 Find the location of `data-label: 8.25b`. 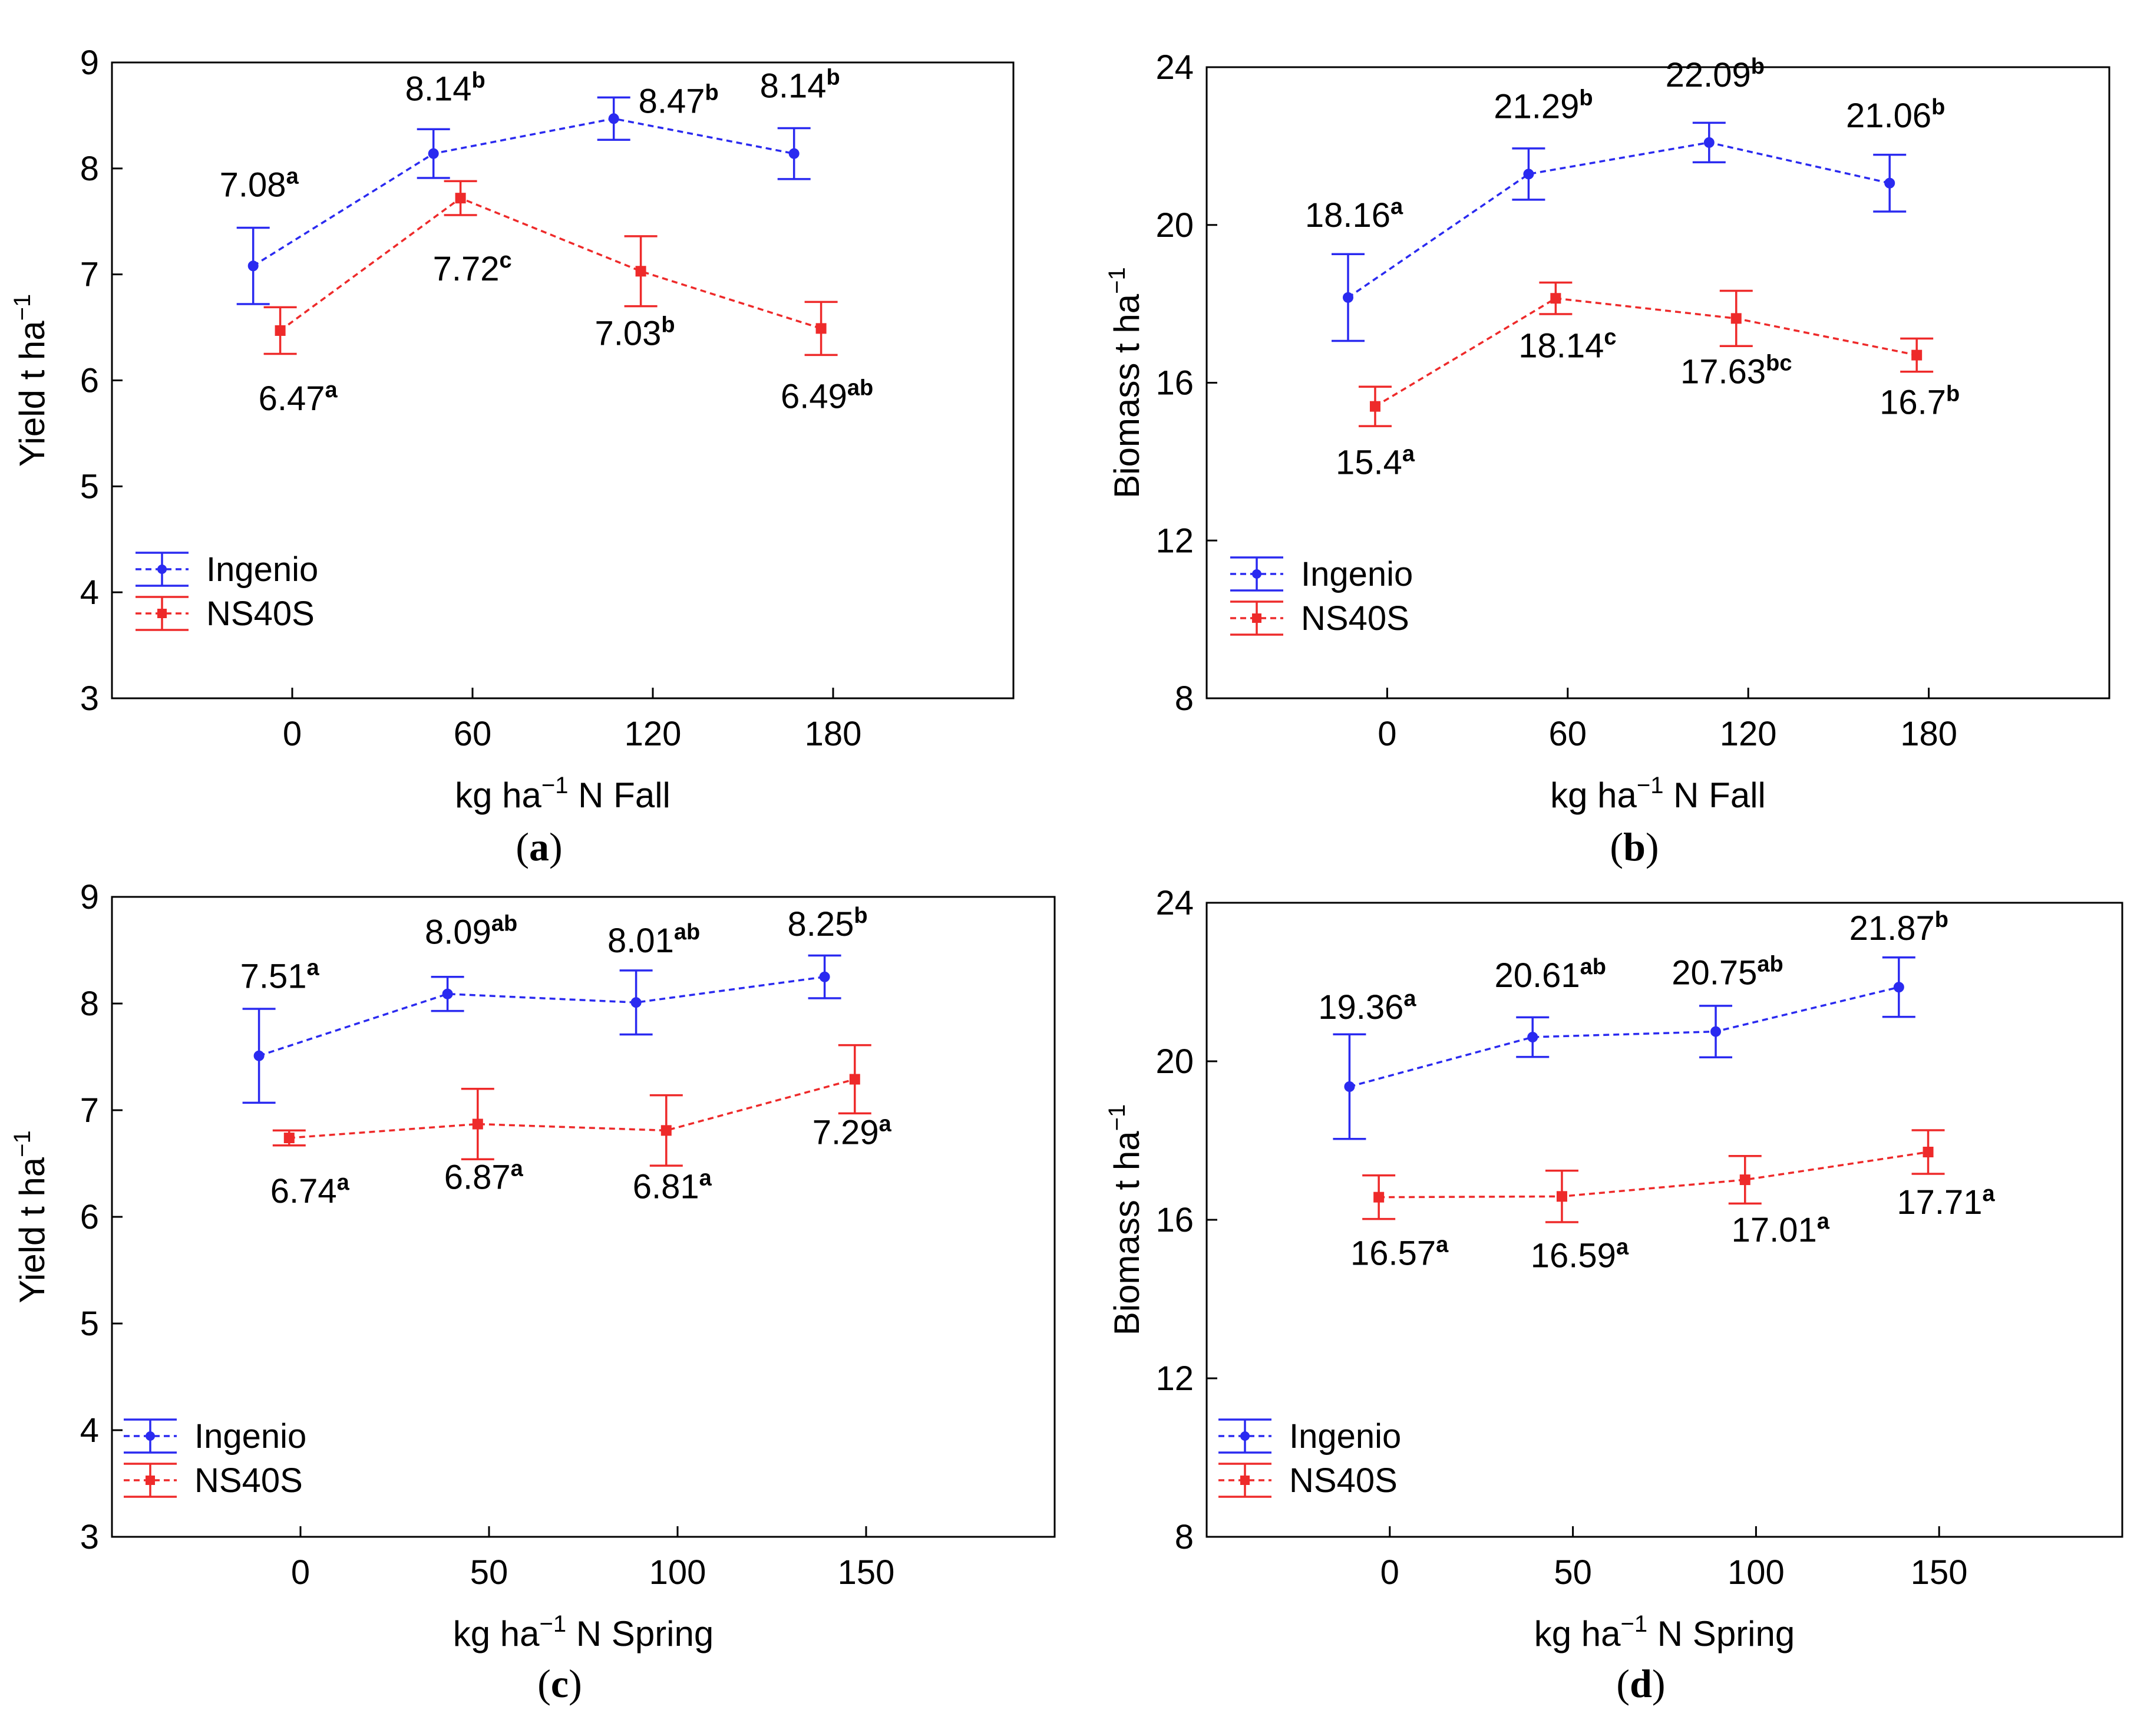

data-label: 8.25b is located at coordinates (828, 923).